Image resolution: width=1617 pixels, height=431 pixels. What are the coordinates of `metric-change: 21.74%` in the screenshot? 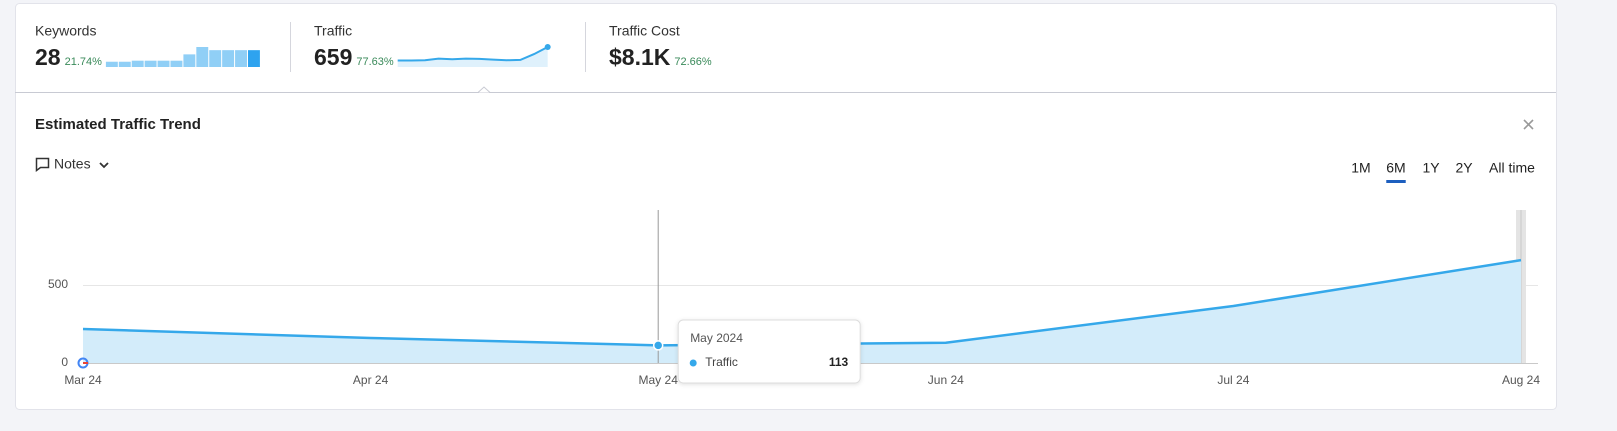 It's located at (84, 62).